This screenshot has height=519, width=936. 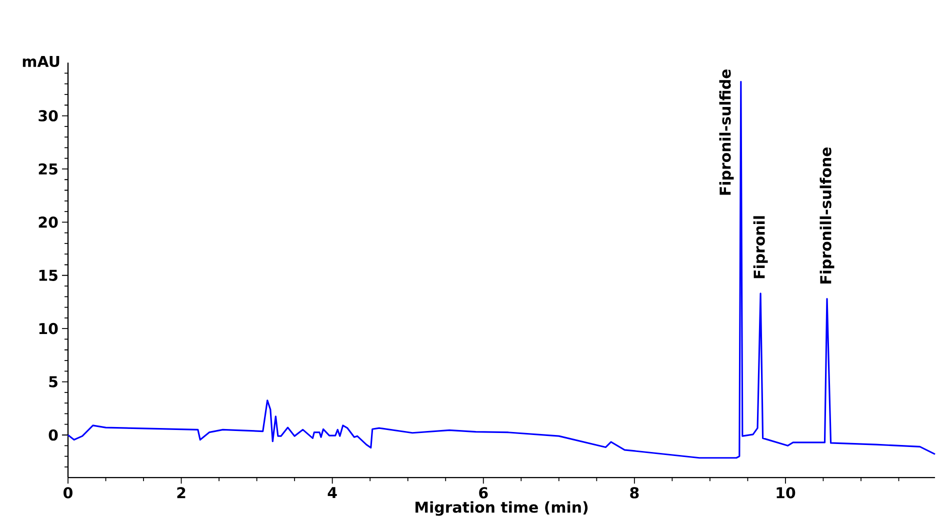 I want to click on y-tick-label: 0, so click(x=53, y=435).